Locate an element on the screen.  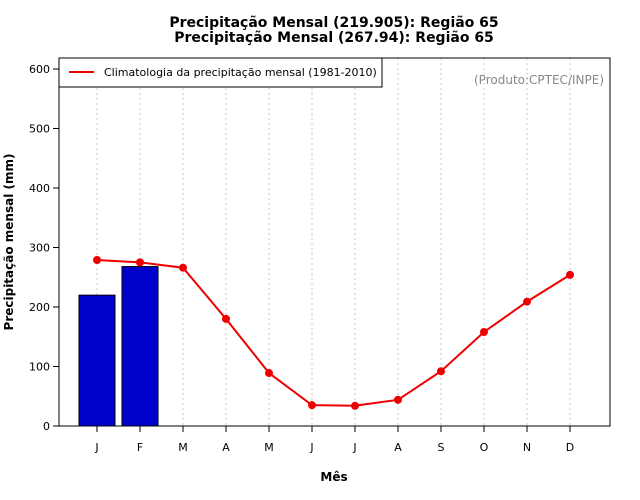
product-credit: (Produto:CPTEC/INPE) is located at coordinates (539, 80).